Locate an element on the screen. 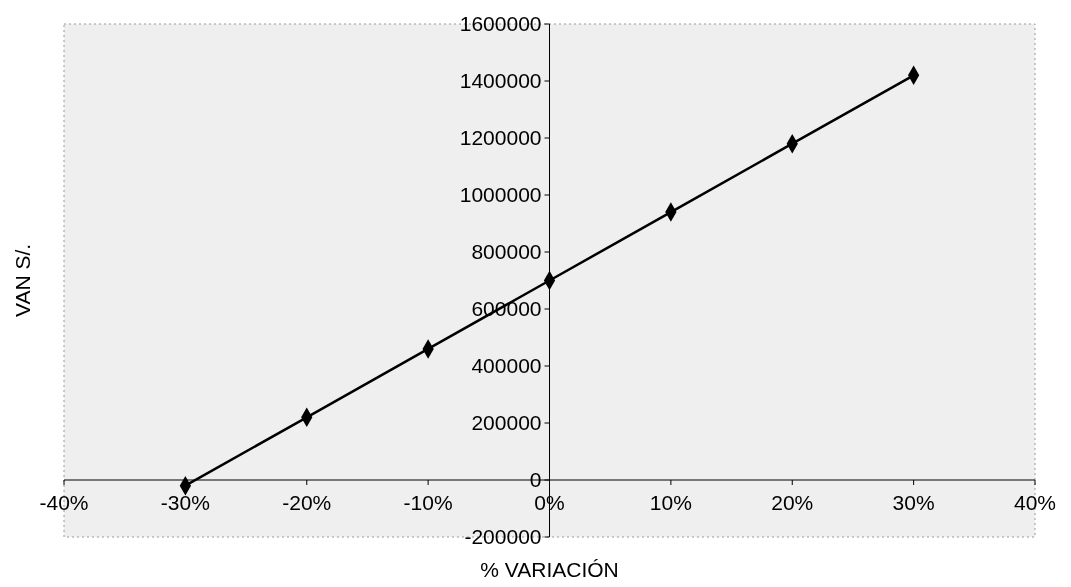 This screenshot has width=1071, height=587. y-axis-title: VAN S/. is located at coordinates (22, 280).